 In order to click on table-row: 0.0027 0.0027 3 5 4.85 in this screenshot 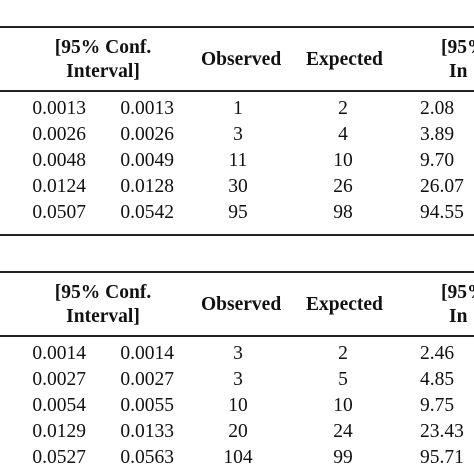, I will do `click(237, 380)`.